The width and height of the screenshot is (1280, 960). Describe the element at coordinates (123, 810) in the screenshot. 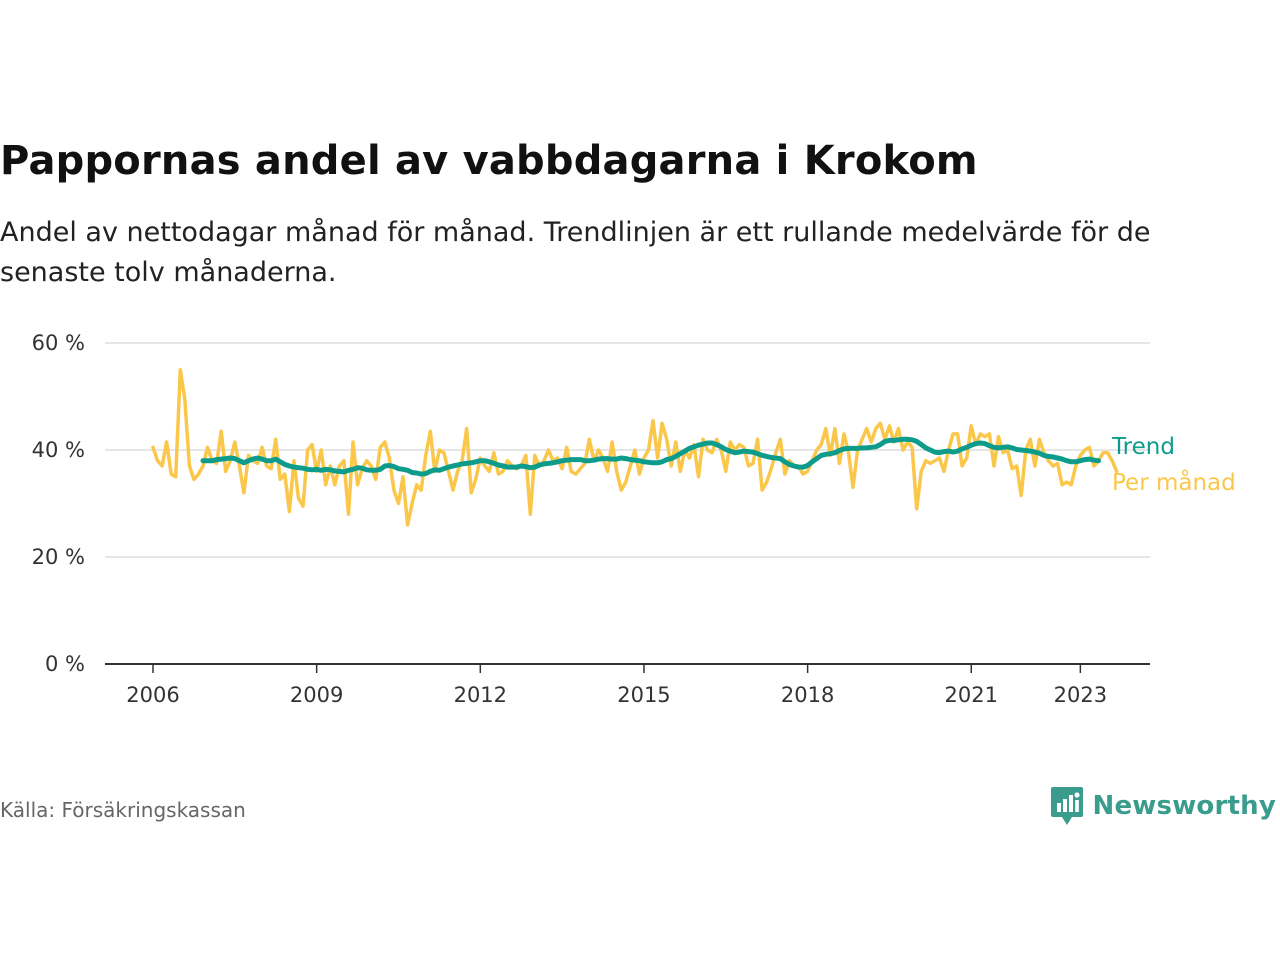

I see `source-note: Källa: Försäkringskassan` at that location.